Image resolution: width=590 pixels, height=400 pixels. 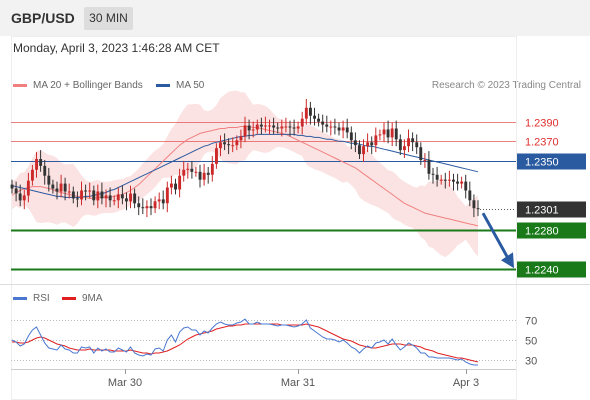 I want to click on timeframe-button: 30 MIN, so click(x=108, y=18).